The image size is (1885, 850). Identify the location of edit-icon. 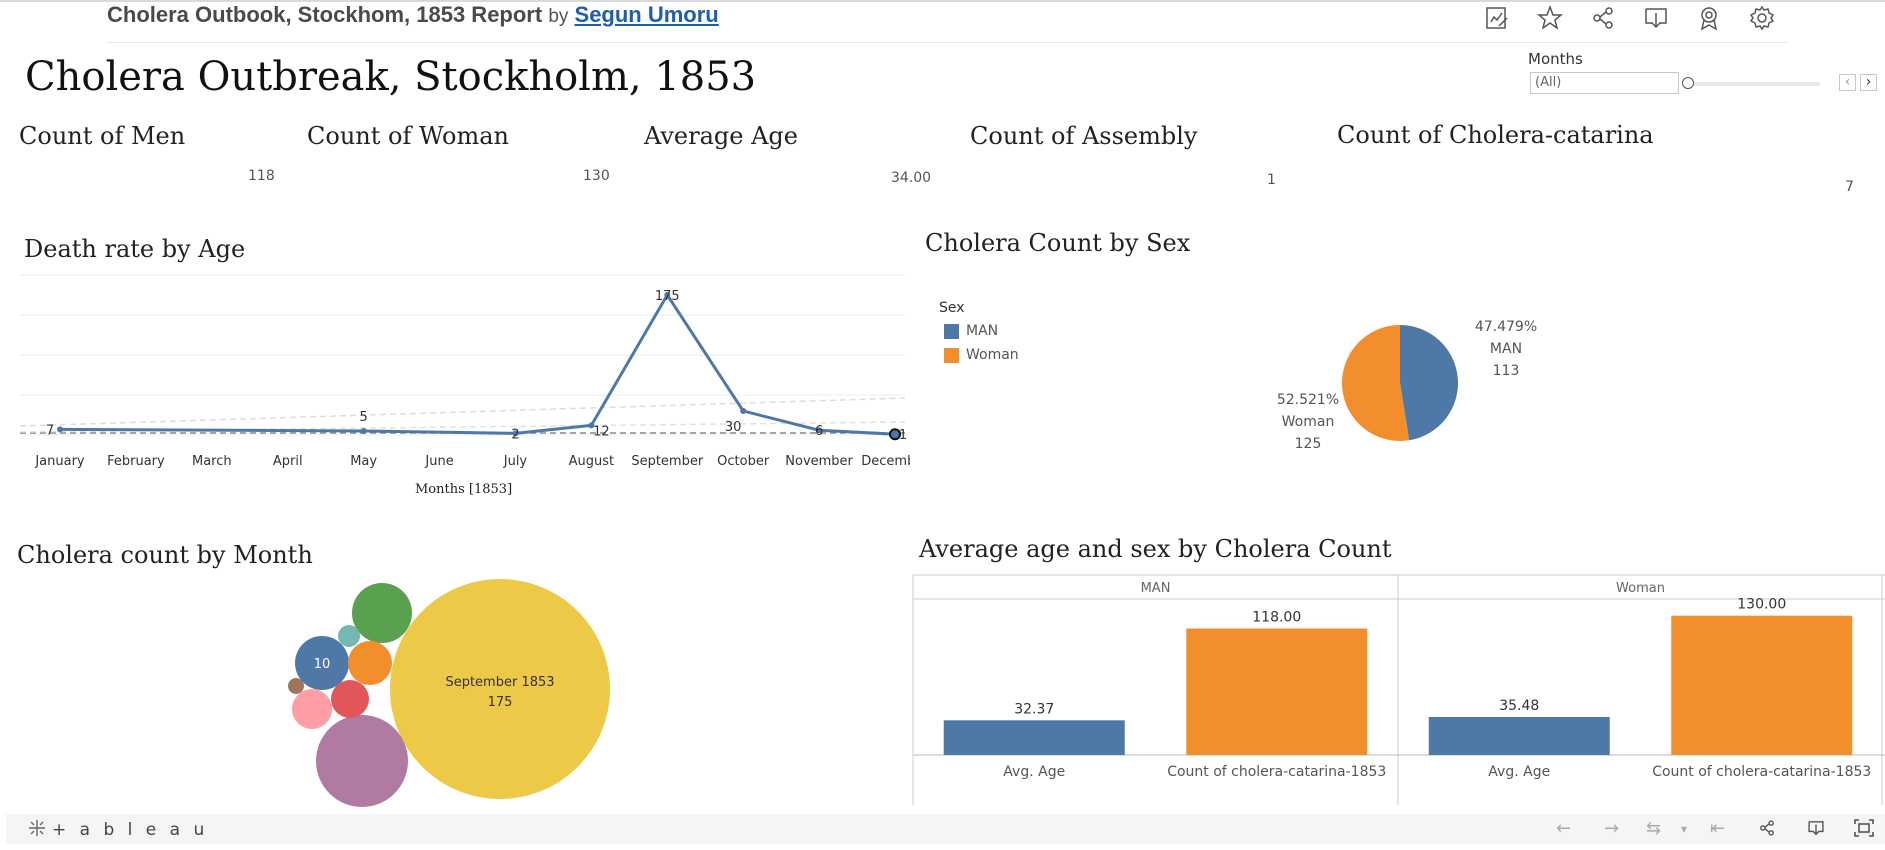
(1497, 18).